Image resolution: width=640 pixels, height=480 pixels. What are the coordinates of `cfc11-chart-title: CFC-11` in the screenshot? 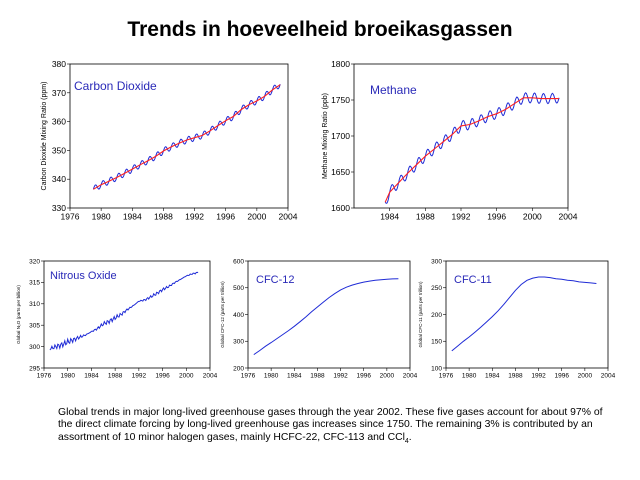 It's located at (473, 280).